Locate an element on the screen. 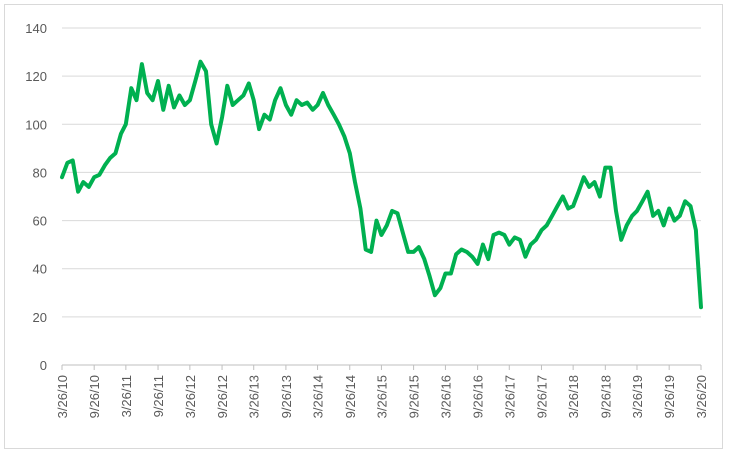 This screenshot has height=455, width=729. y-axis-ticks: 0 20 40 60 80 100 120 140 is located at coordinates (36, 197).